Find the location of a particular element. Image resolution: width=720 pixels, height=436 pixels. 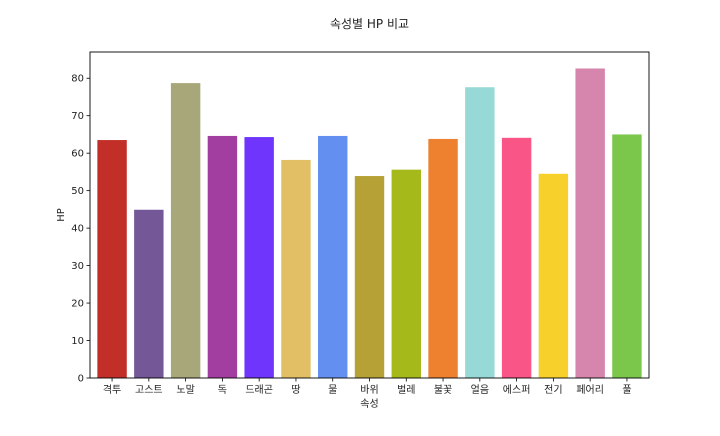

x-axis: 격투 고스트 노말 독 드래곤 땅 물 바위 벌레 불꽃 얼음 에스퍼 전기 페어리 풀 is located at coordinates (367, 387).